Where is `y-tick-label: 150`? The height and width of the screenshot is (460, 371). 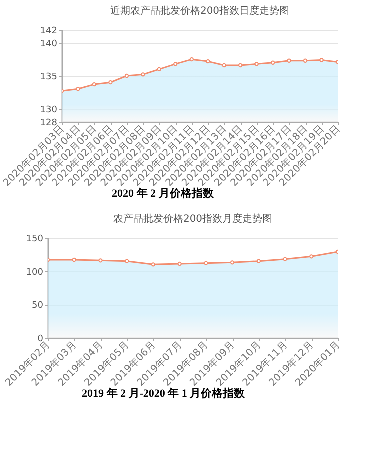 y-tick-label: 150 is located at coordinates (35, 239).